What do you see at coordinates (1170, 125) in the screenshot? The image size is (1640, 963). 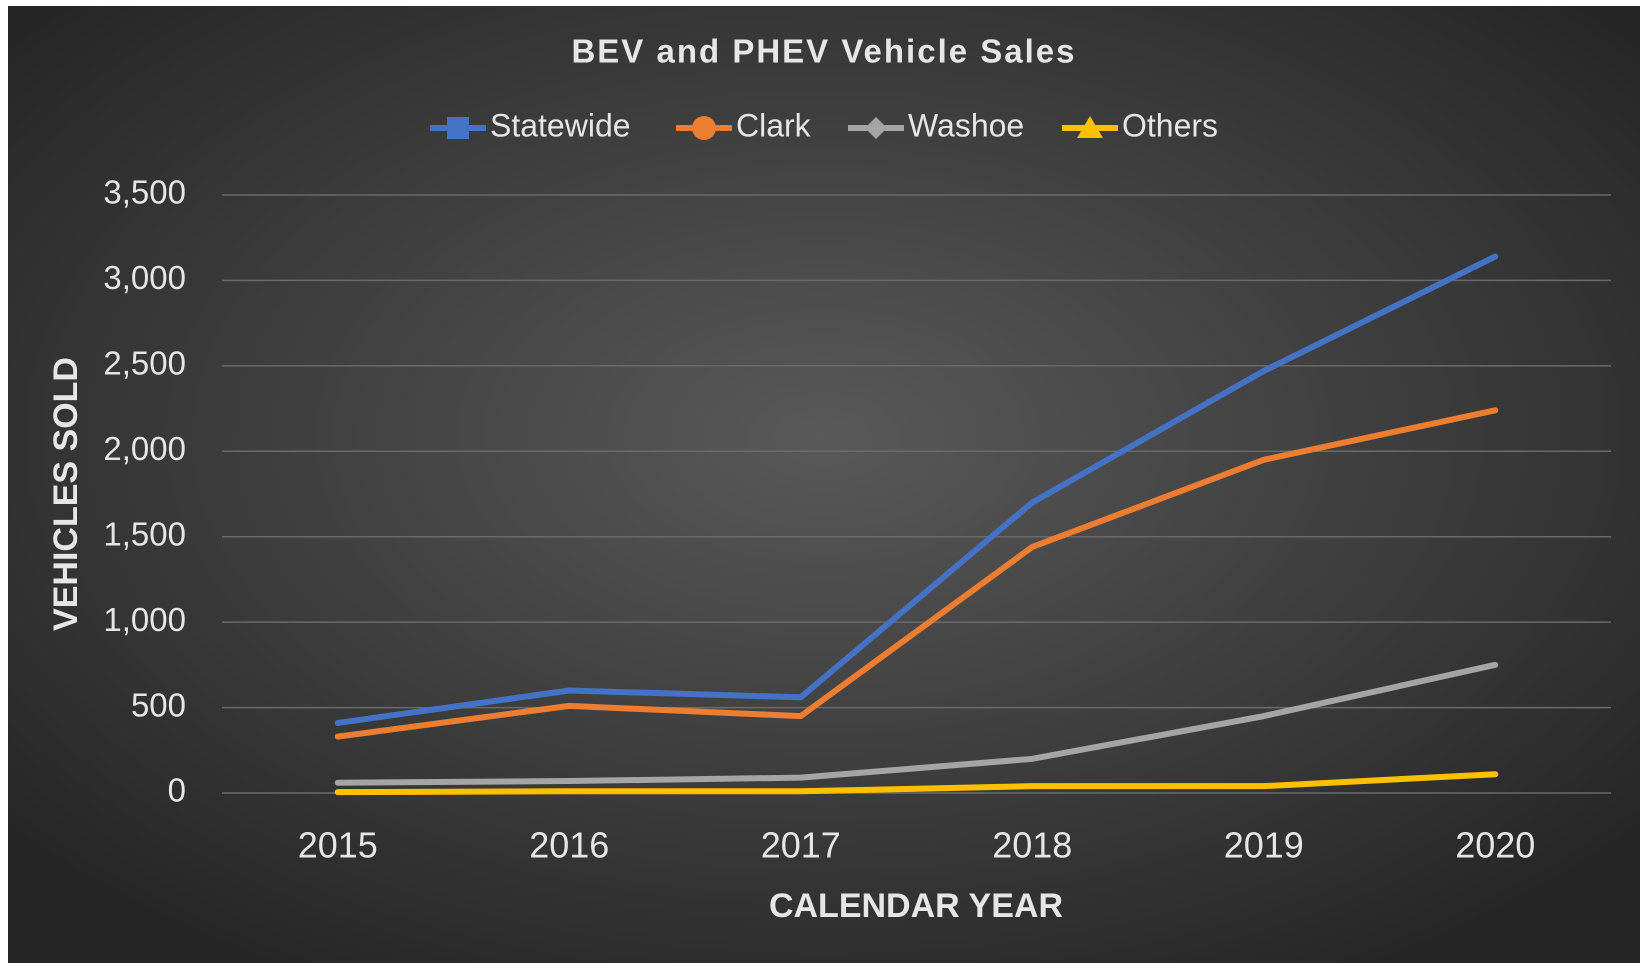 I see `legend-label: Others` at bounding box center [1170, 125].